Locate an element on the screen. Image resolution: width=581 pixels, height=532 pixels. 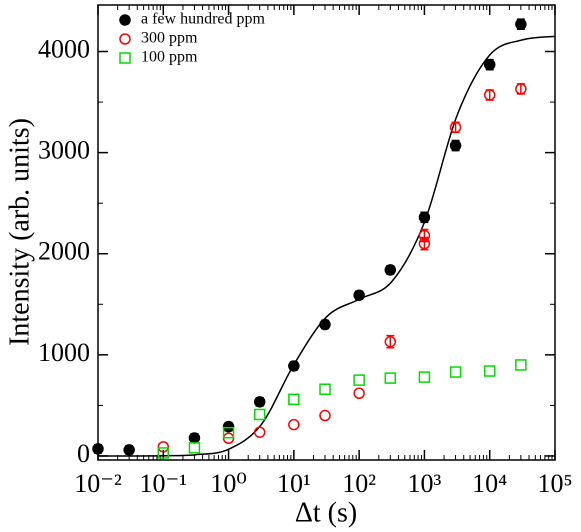
y-tick-label: 3000 is located at coordinates (64, 150).